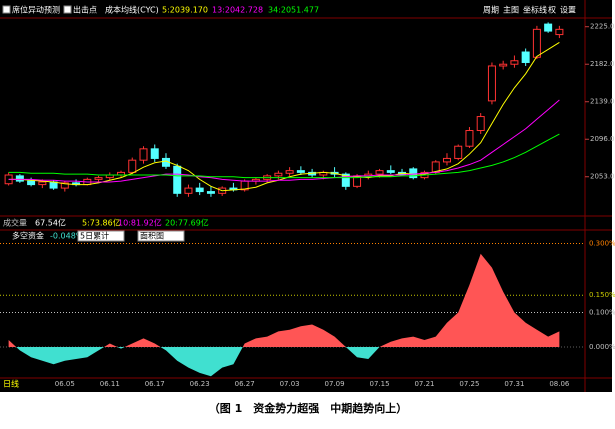 Image resolution: width=615 pixels, height=429 pixels. Describe the element at coordinates (335, 384) in the screenshot. I see `x-tick-label: 07.09` at that location.